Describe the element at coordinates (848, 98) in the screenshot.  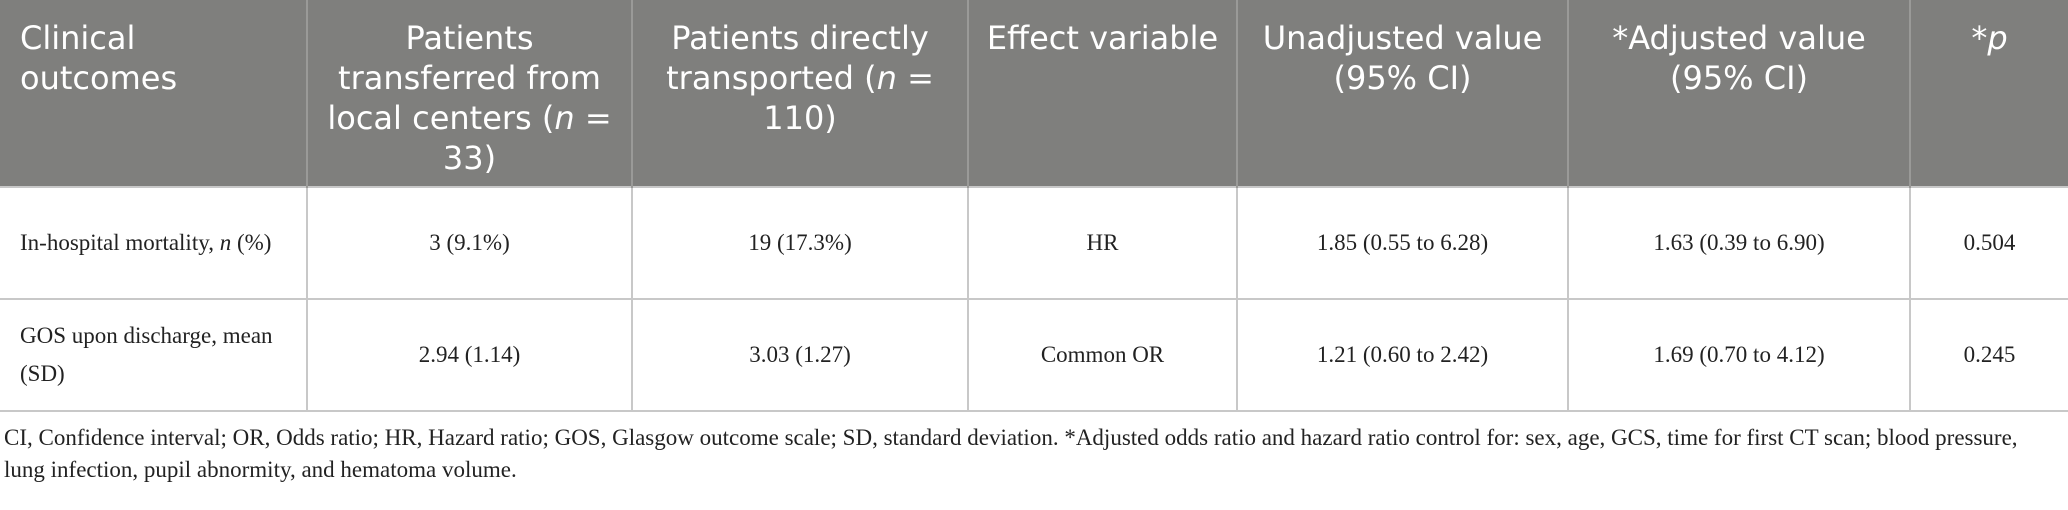
I see `text-segment: = 110)` at that location.